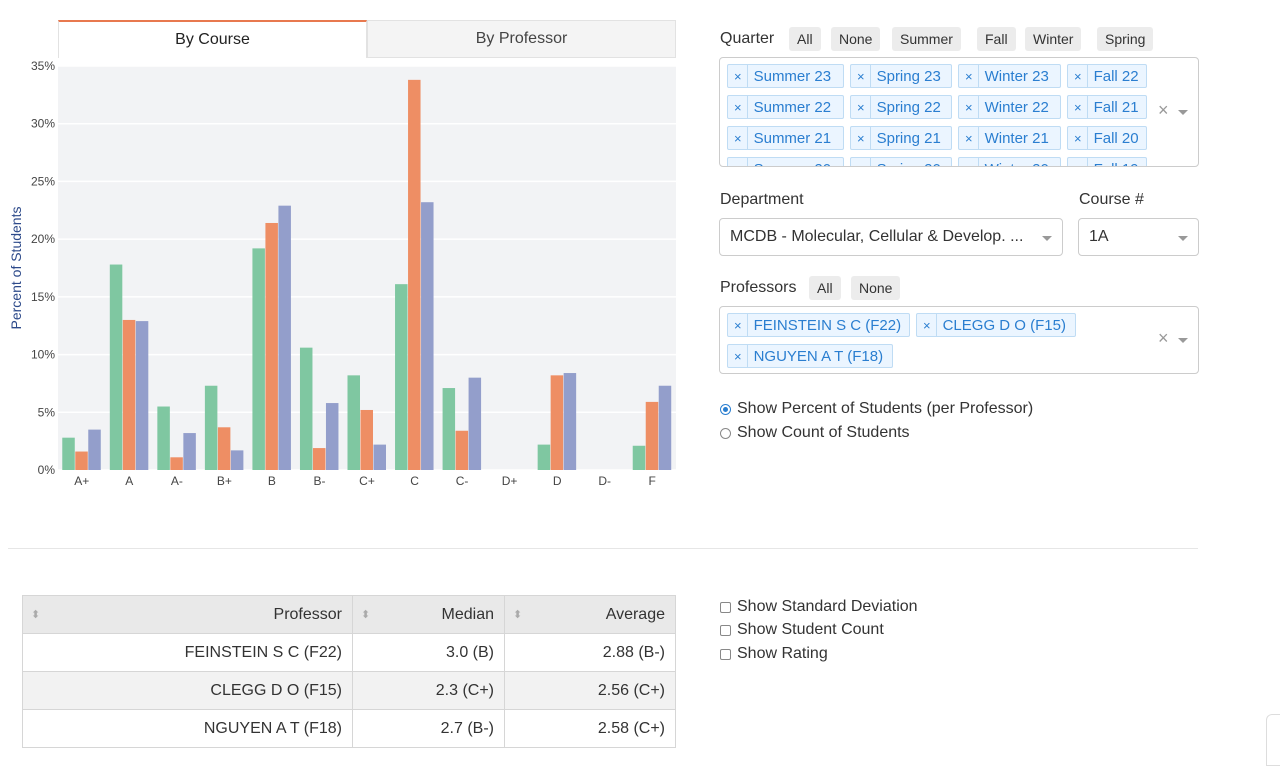  Describe the element at coordinates (802, 630) in the screenshot. I see `show-student-count-checkbox: Show Student Count` at that location.